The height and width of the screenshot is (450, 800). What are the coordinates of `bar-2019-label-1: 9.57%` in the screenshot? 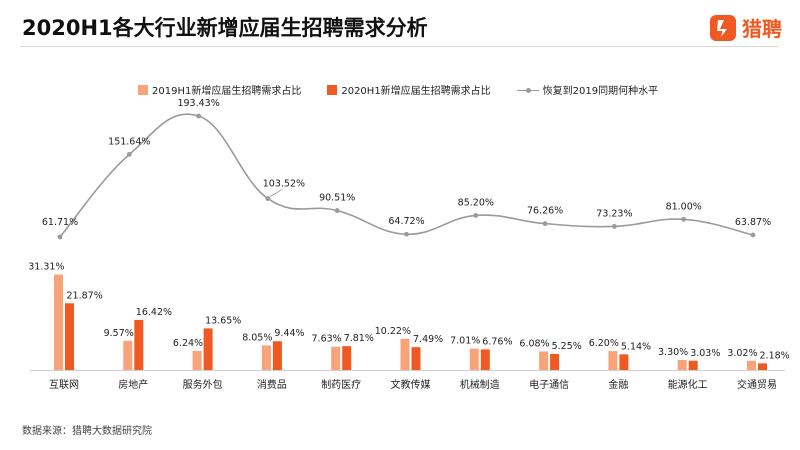 It's located at (119, 333).